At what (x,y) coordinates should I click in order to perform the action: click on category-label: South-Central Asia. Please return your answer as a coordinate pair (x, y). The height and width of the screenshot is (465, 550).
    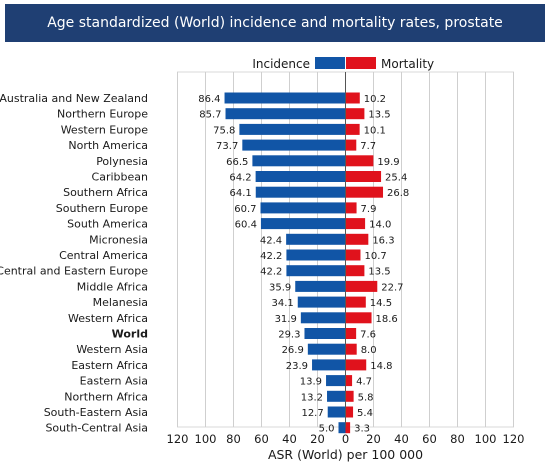
    Looking at the image, I should click on (96, 428).